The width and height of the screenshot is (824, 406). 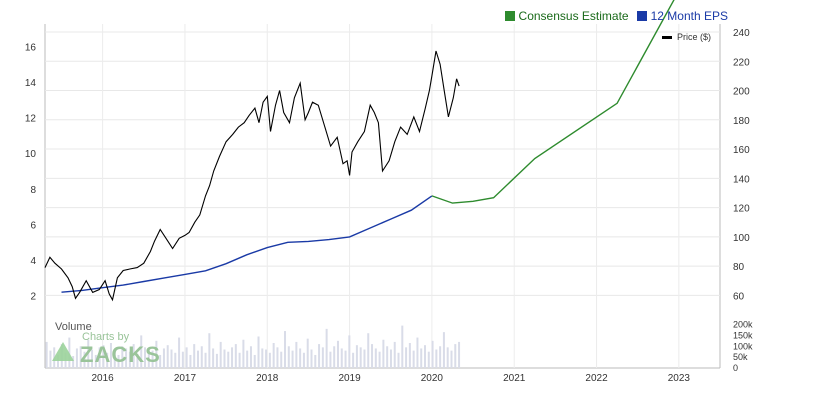 What do you see at coordinates (509, 16) in the screenshot?
I see `legend-consensus-swatch` at bounding box center [509, 16].